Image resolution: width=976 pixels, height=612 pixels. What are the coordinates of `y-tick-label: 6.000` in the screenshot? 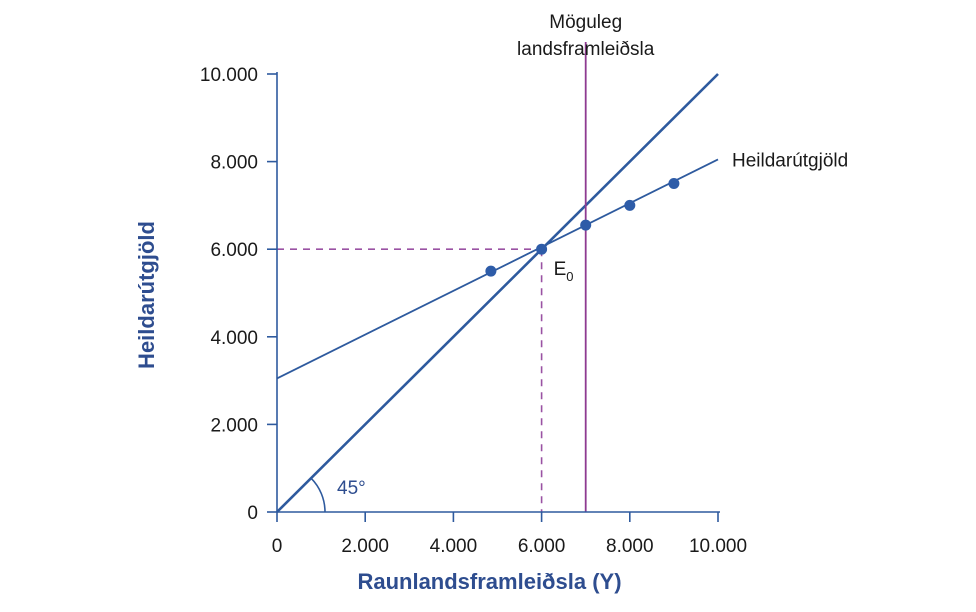 It's located at (234, 250).